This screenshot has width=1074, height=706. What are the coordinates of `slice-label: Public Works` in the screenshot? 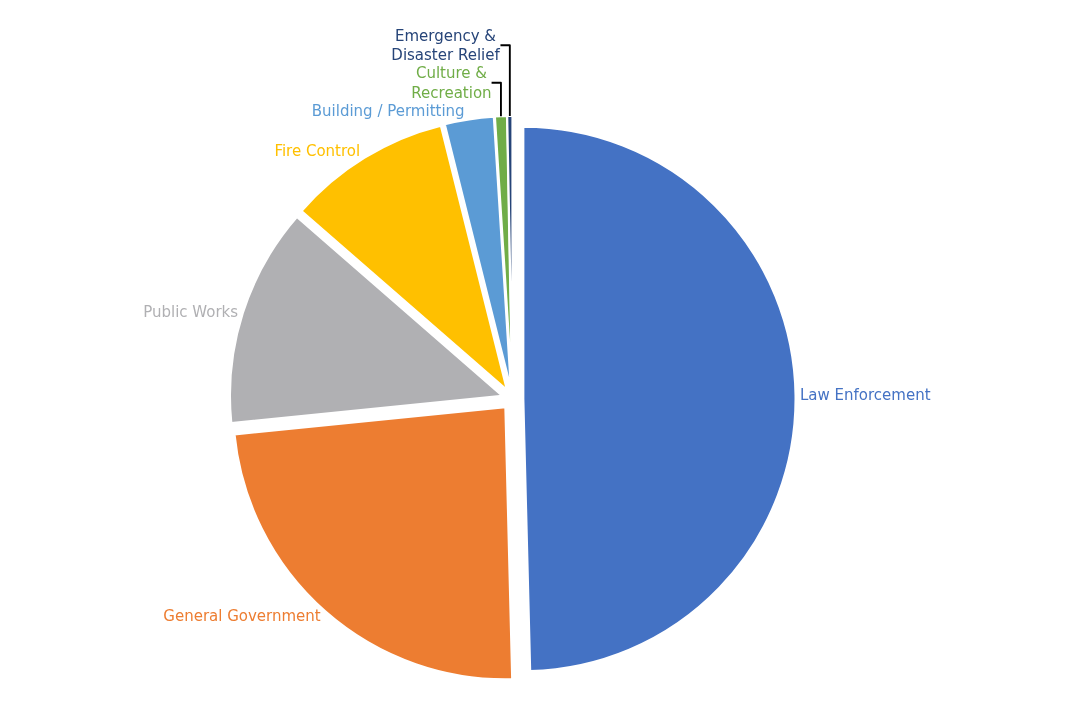 It's located at (191, 312).